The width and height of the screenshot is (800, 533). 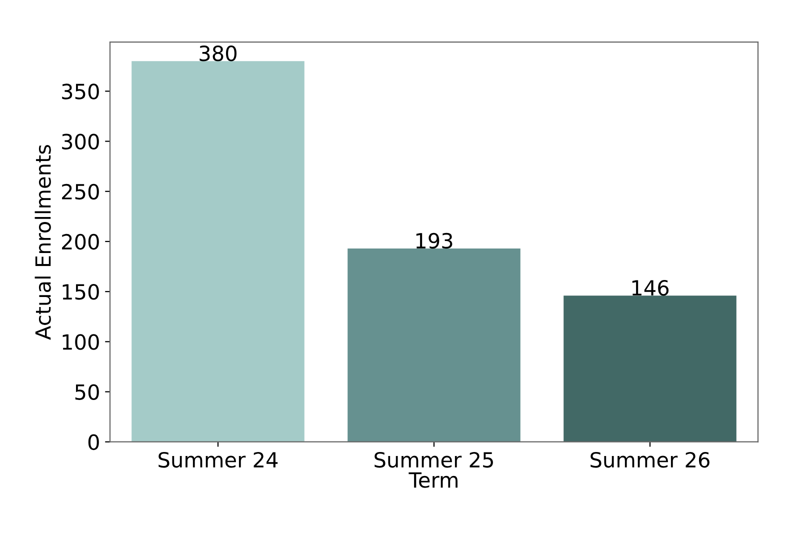 What do you see at coordinates (433, 480) in the screenshot?
I see `x-axis-title: Term` at bounding box center [433, 480].